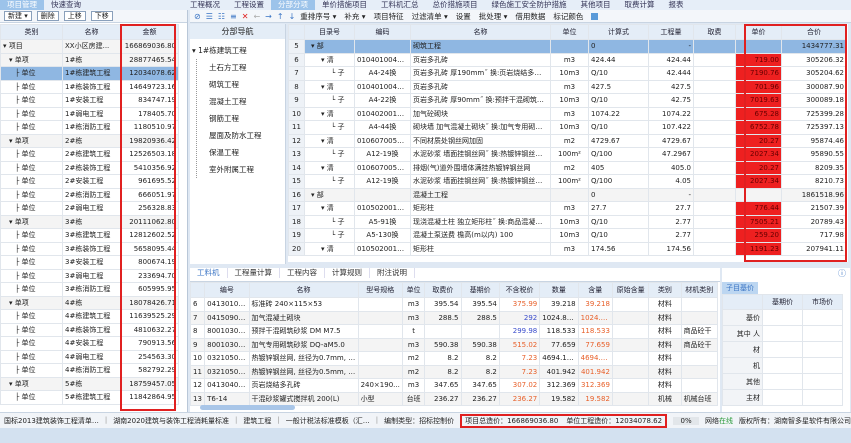 Image resolution: width=851 pixels, height=443 pixels. Describe the element at coordinates (392, 273) in the screenshot. I see `detail-tab-4: 附注说明` at that location.